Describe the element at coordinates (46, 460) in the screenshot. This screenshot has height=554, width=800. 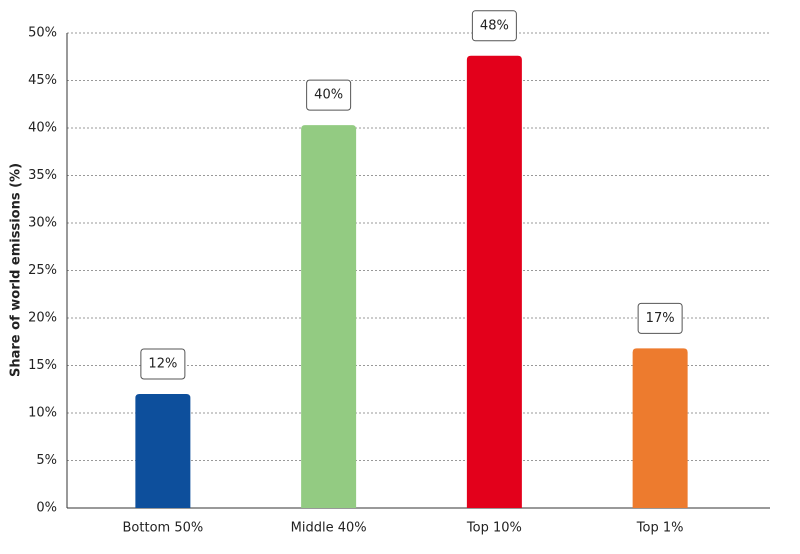
I see `y-tick-label: 5%` at that location.